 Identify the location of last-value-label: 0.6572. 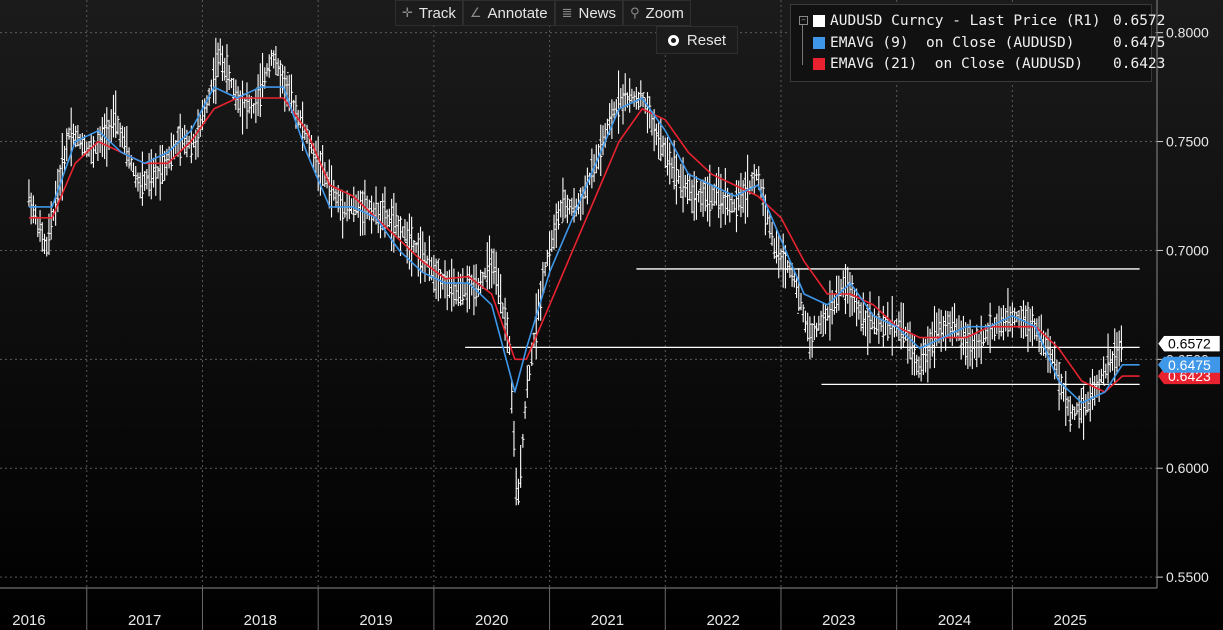
(1189, 344).